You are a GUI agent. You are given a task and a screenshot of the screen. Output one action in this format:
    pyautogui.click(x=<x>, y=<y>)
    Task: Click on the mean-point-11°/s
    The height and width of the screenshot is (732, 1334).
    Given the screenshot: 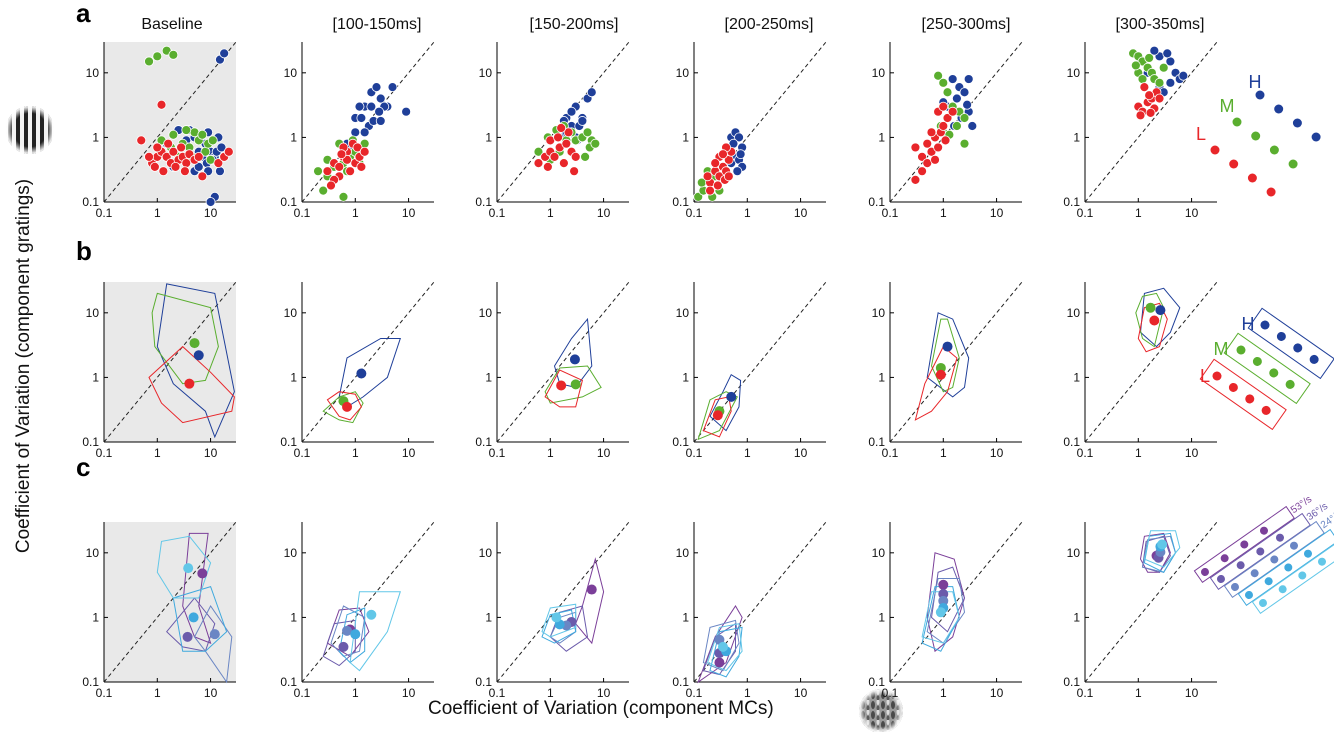 What is the action you would take?
    pyautogui.click(x=371, y=614)
    